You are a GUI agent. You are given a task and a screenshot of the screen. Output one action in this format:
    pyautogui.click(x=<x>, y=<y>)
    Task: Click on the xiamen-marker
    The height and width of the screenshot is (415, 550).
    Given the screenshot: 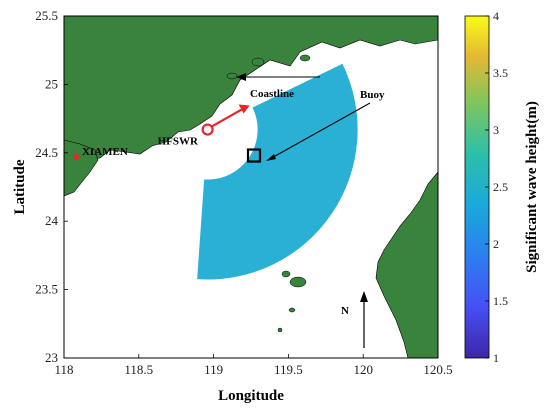 What is the action you would take?
    pyautogui.click(x=75, y=156)
    